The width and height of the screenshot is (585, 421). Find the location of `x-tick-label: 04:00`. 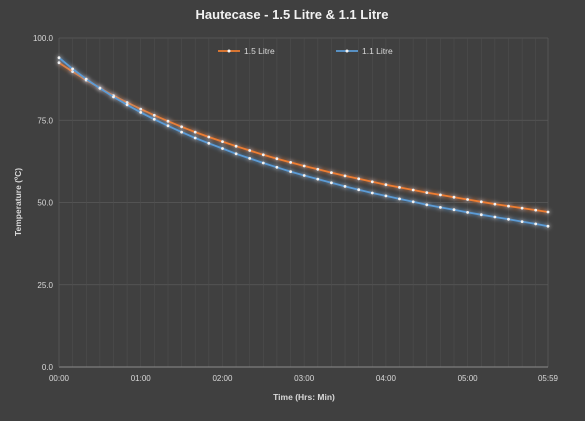

x-tick-label: 04:00 is located at coordinates (386, 378).